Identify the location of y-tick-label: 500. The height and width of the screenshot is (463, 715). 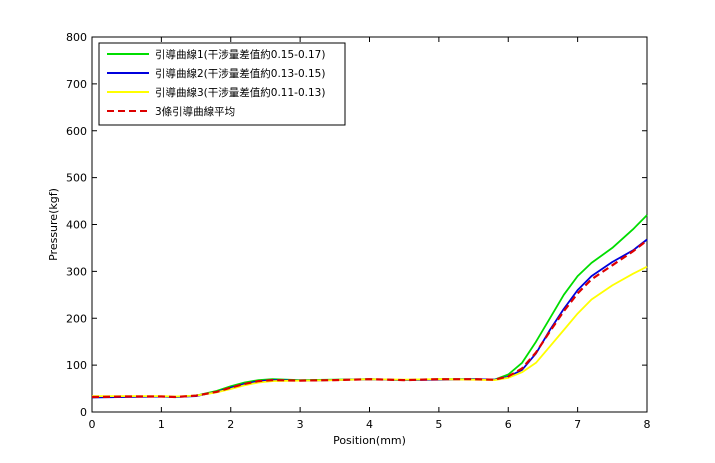
(76, 178).